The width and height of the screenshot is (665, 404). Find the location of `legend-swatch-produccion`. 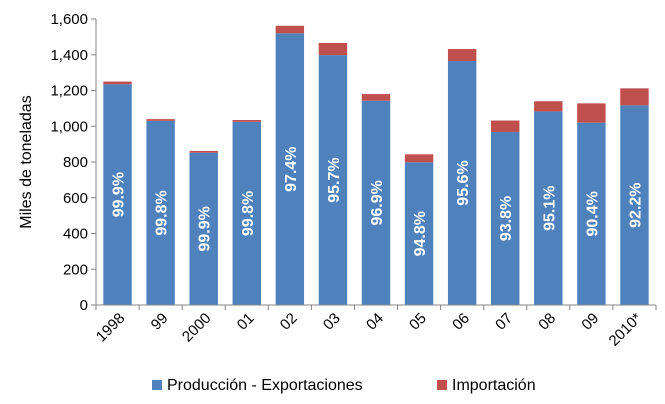

legend-swatch-produccion is located at coordinates (157, 385).